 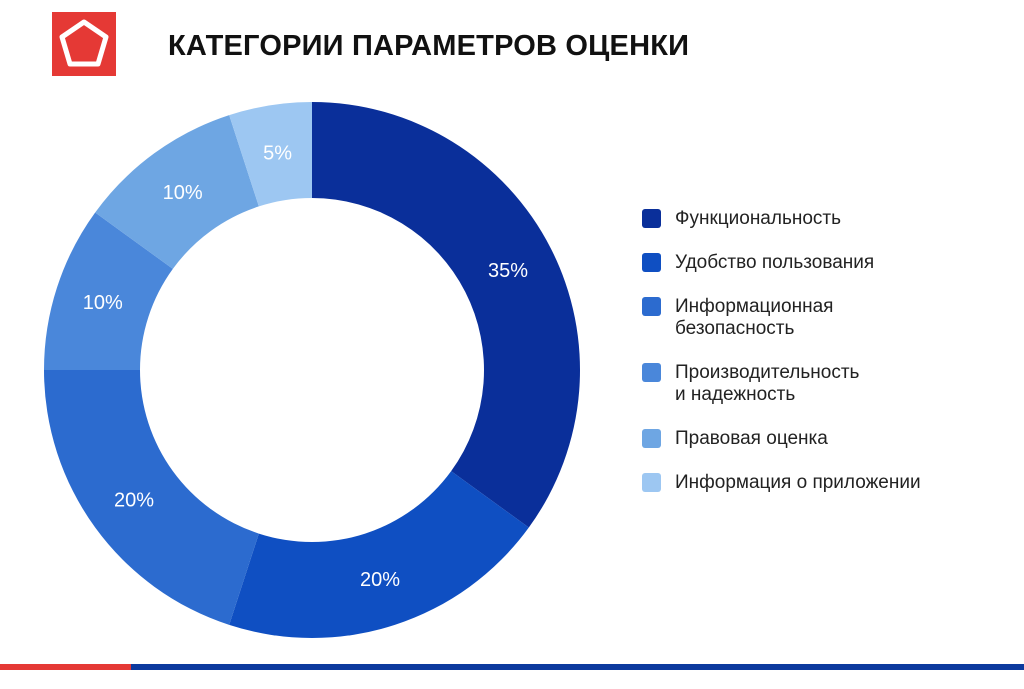 I want to click on legend-label: Производительность и надежность, so click(x=767, y=383).